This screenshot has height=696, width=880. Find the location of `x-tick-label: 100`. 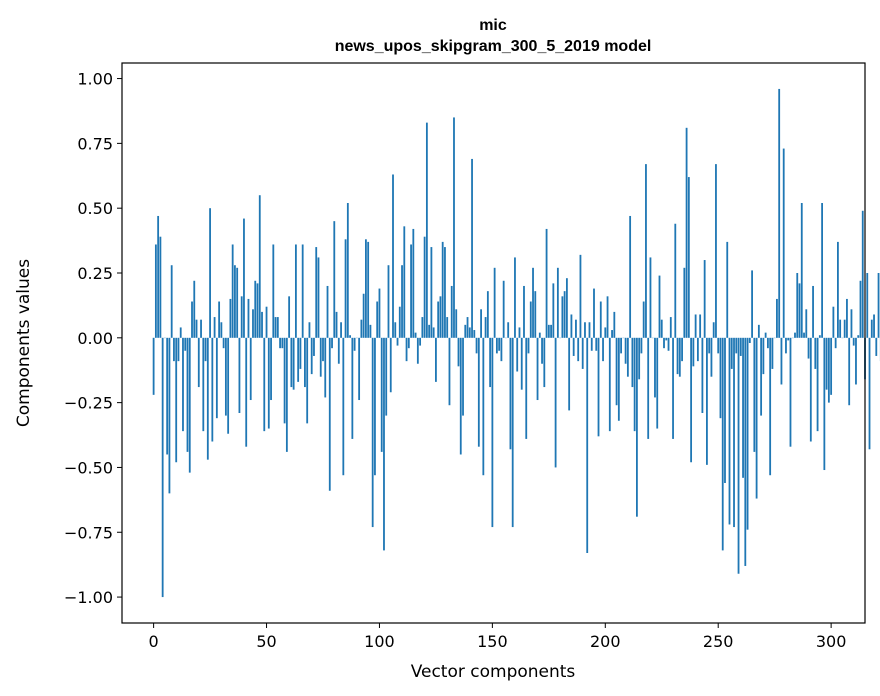

x-tick-label: 100 is located at coordinates (379, 641).